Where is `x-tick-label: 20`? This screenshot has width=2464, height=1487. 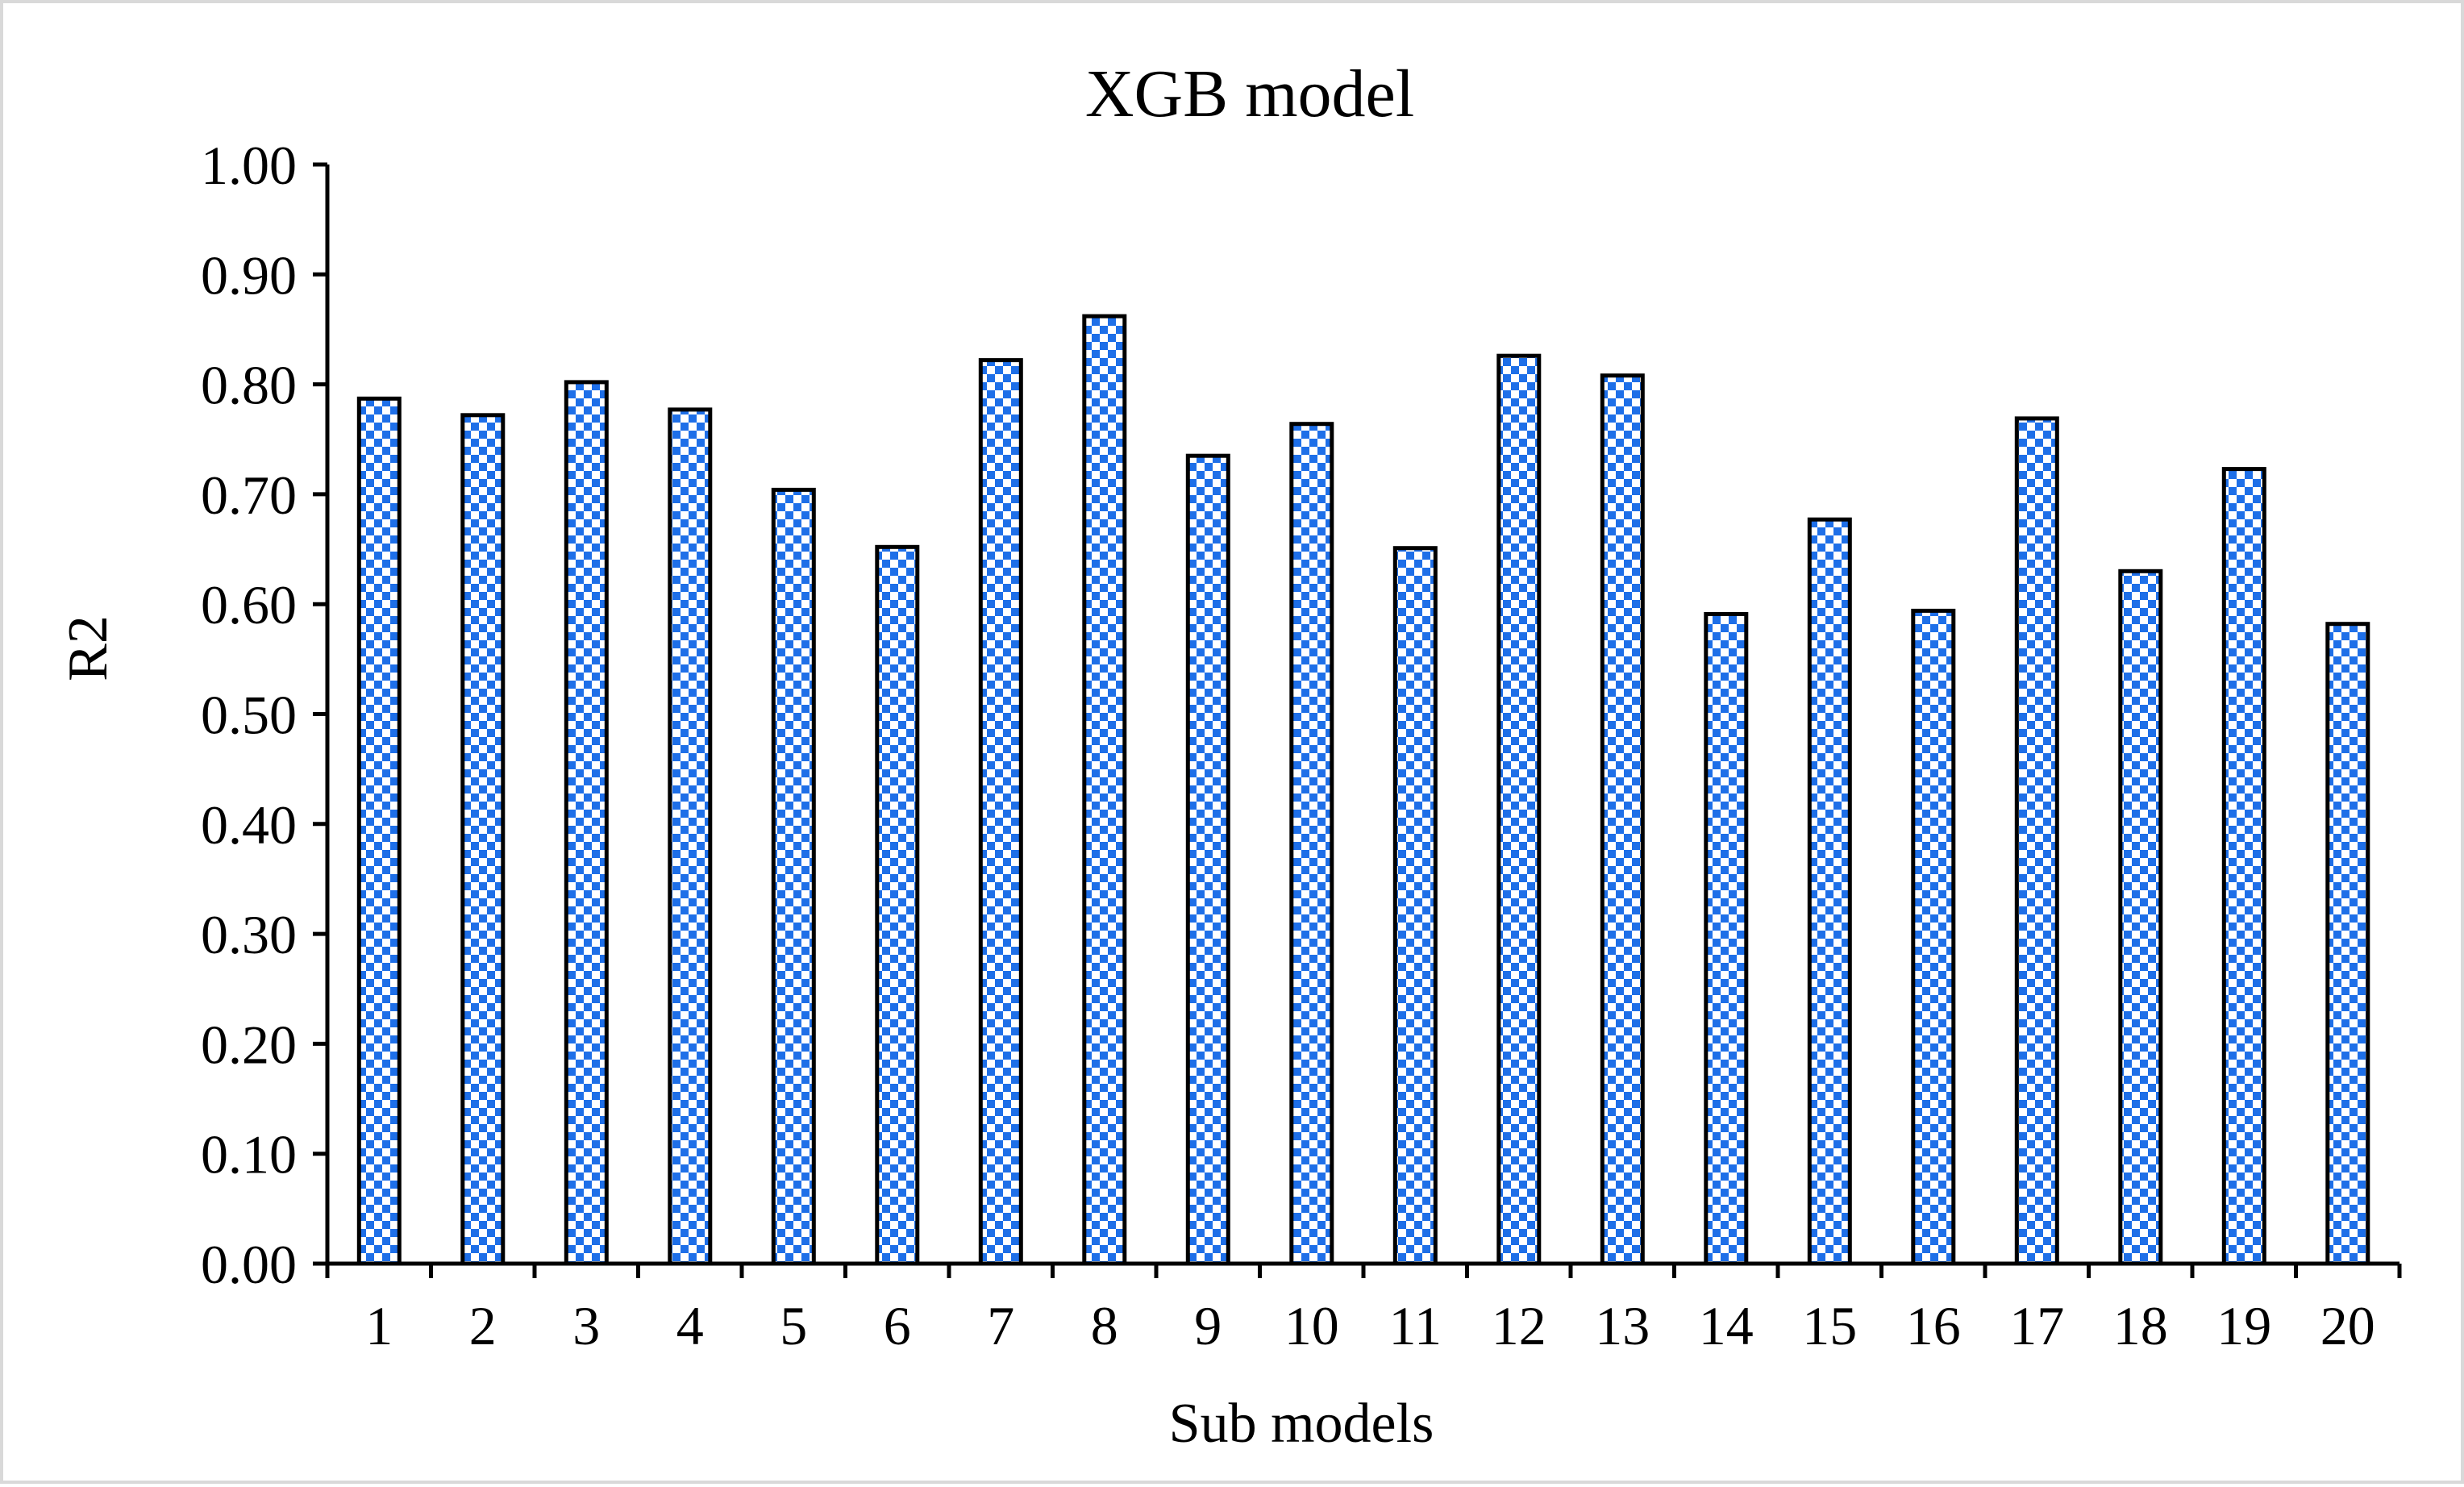
x-tick-label: 20 is located at coordinates (2347, 1325).